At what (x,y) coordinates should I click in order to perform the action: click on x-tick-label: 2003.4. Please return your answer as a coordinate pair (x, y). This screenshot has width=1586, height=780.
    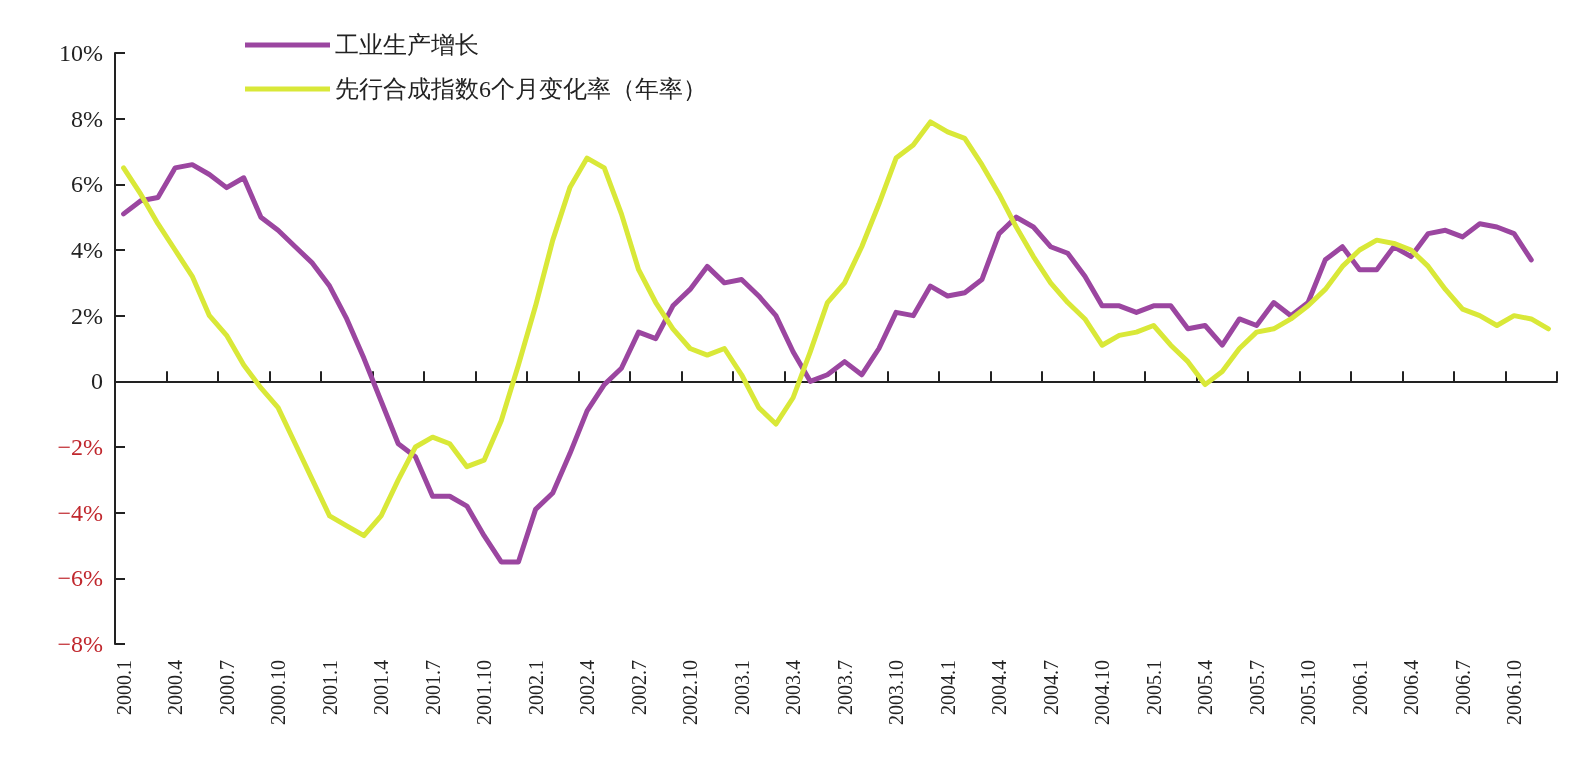
    Looking at the image, I should click on (793, 687).